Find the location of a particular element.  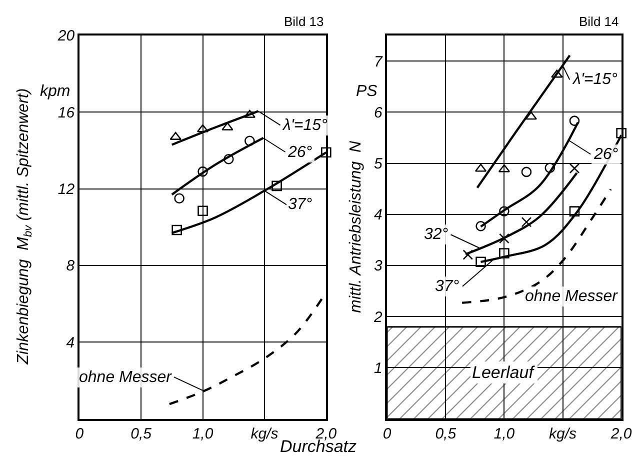

text: kpm is located at coordinates (55, 91).